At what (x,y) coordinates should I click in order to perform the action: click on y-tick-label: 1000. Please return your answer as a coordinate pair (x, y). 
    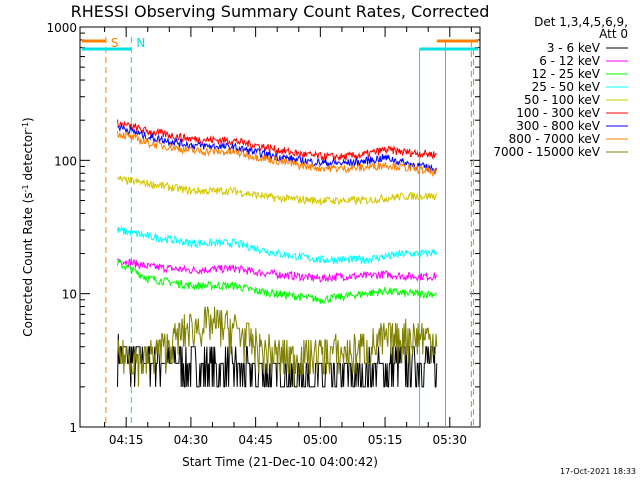
    Looking at the image, I should click on (61, 28).